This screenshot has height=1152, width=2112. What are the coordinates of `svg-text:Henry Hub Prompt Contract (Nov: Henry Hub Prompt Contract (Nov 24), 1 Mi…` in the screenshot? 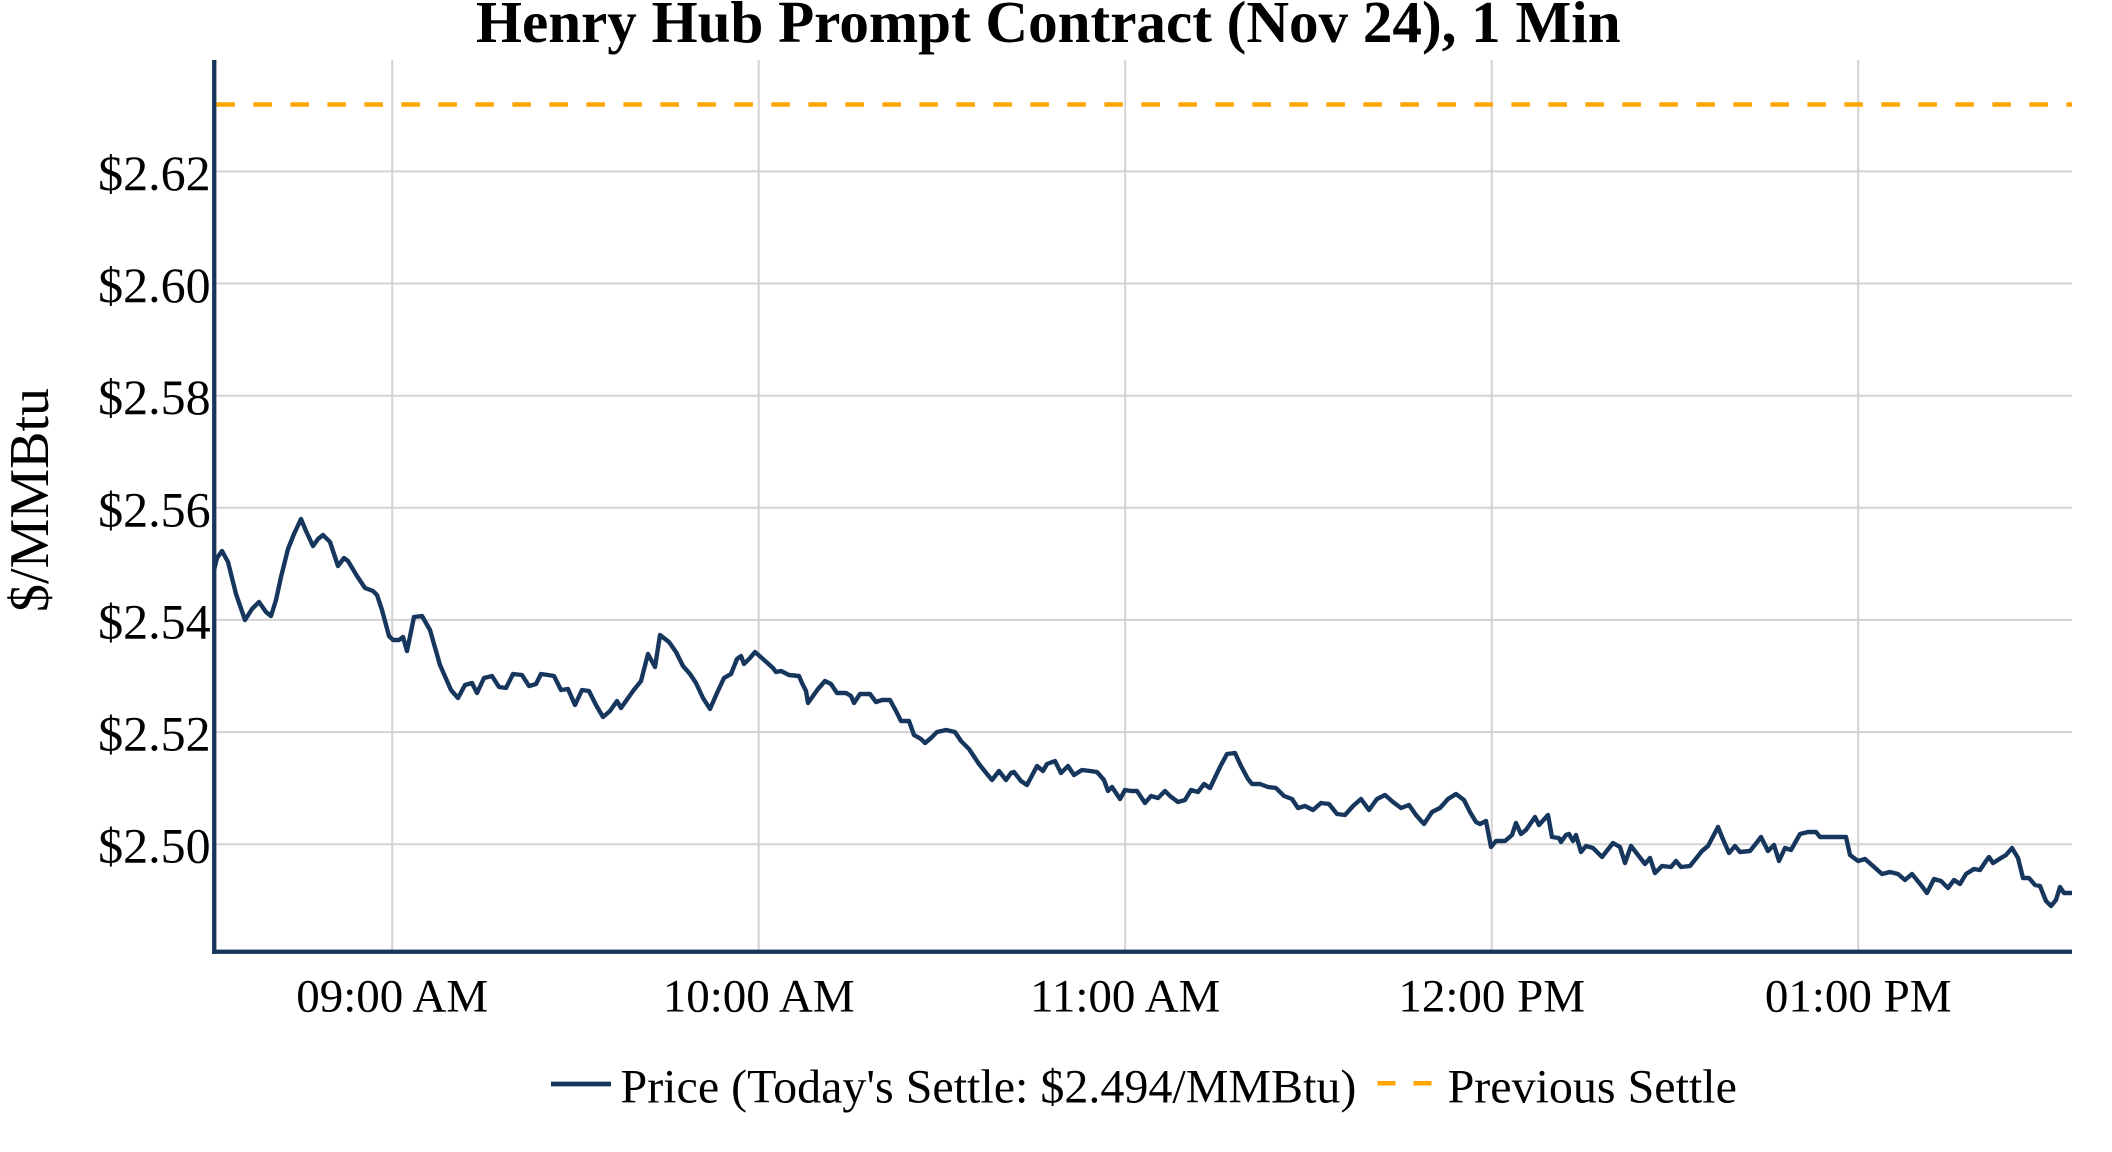 It's located at (1048, 27).